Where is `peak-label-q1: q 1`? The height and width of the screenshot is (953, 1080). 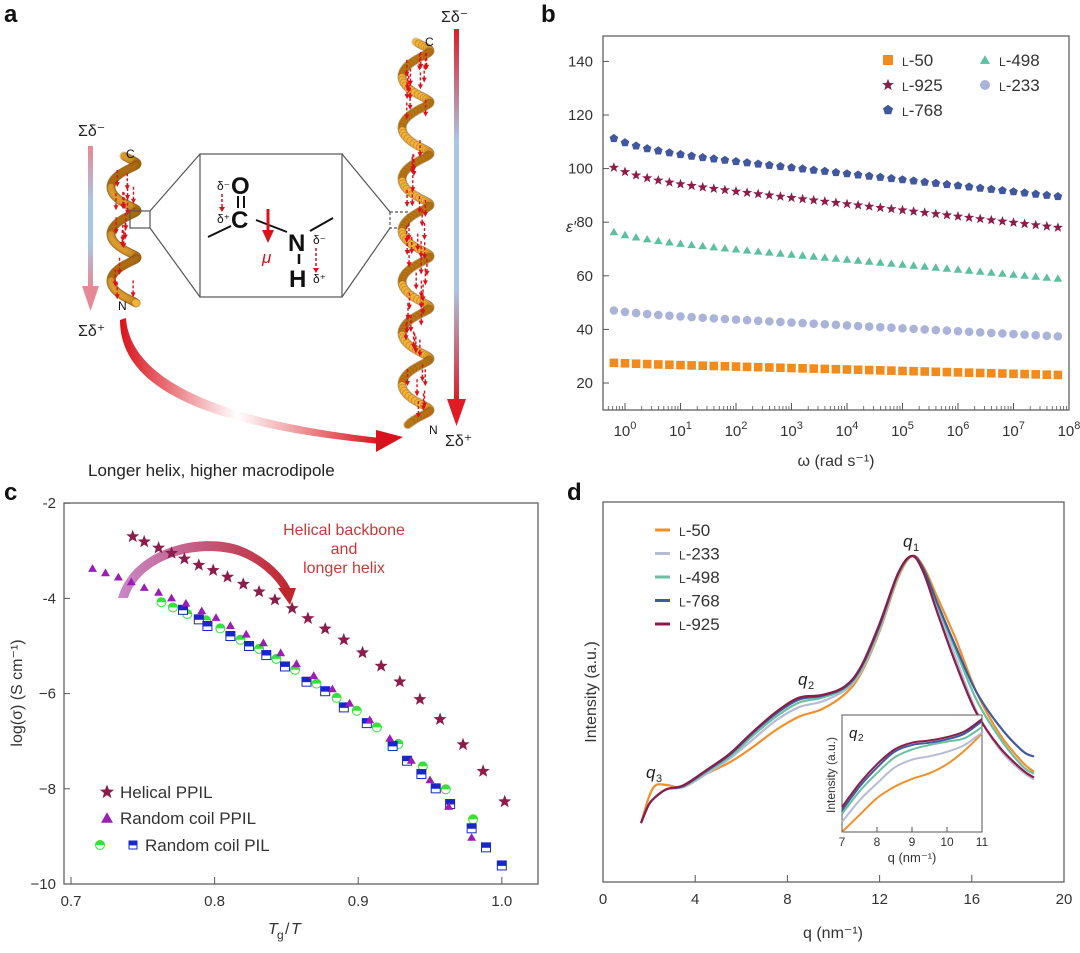 peak-label-q1: q 1 is located at coordinates (911, 543).